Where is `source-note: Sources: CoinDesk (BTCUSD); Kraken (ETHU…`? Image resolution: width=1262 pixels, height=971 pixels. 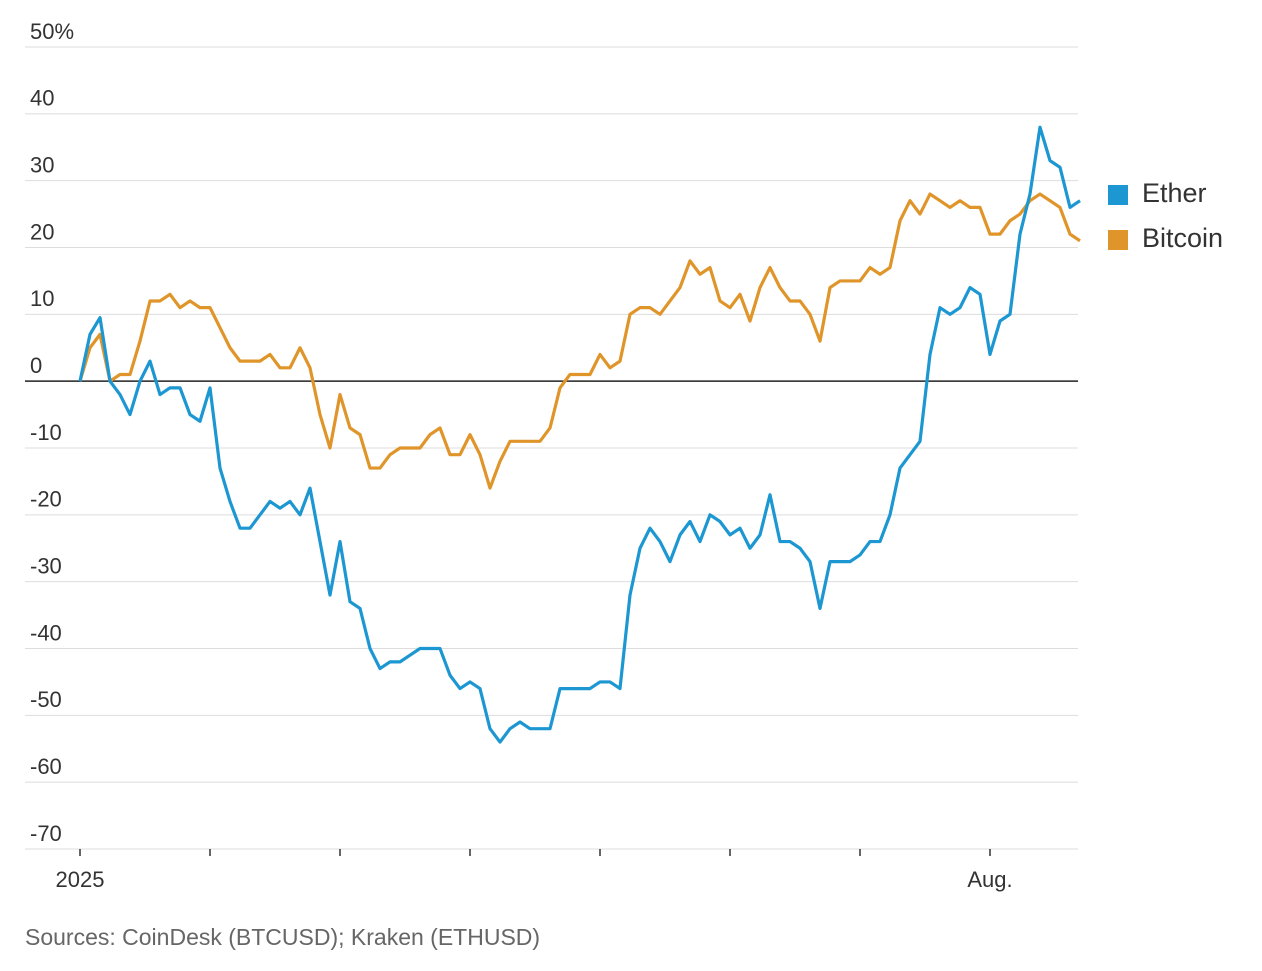 source-note: Sources: CoinDesk (BTCUSD); Kraken (ETHU… is located at coordinates (282, 937).